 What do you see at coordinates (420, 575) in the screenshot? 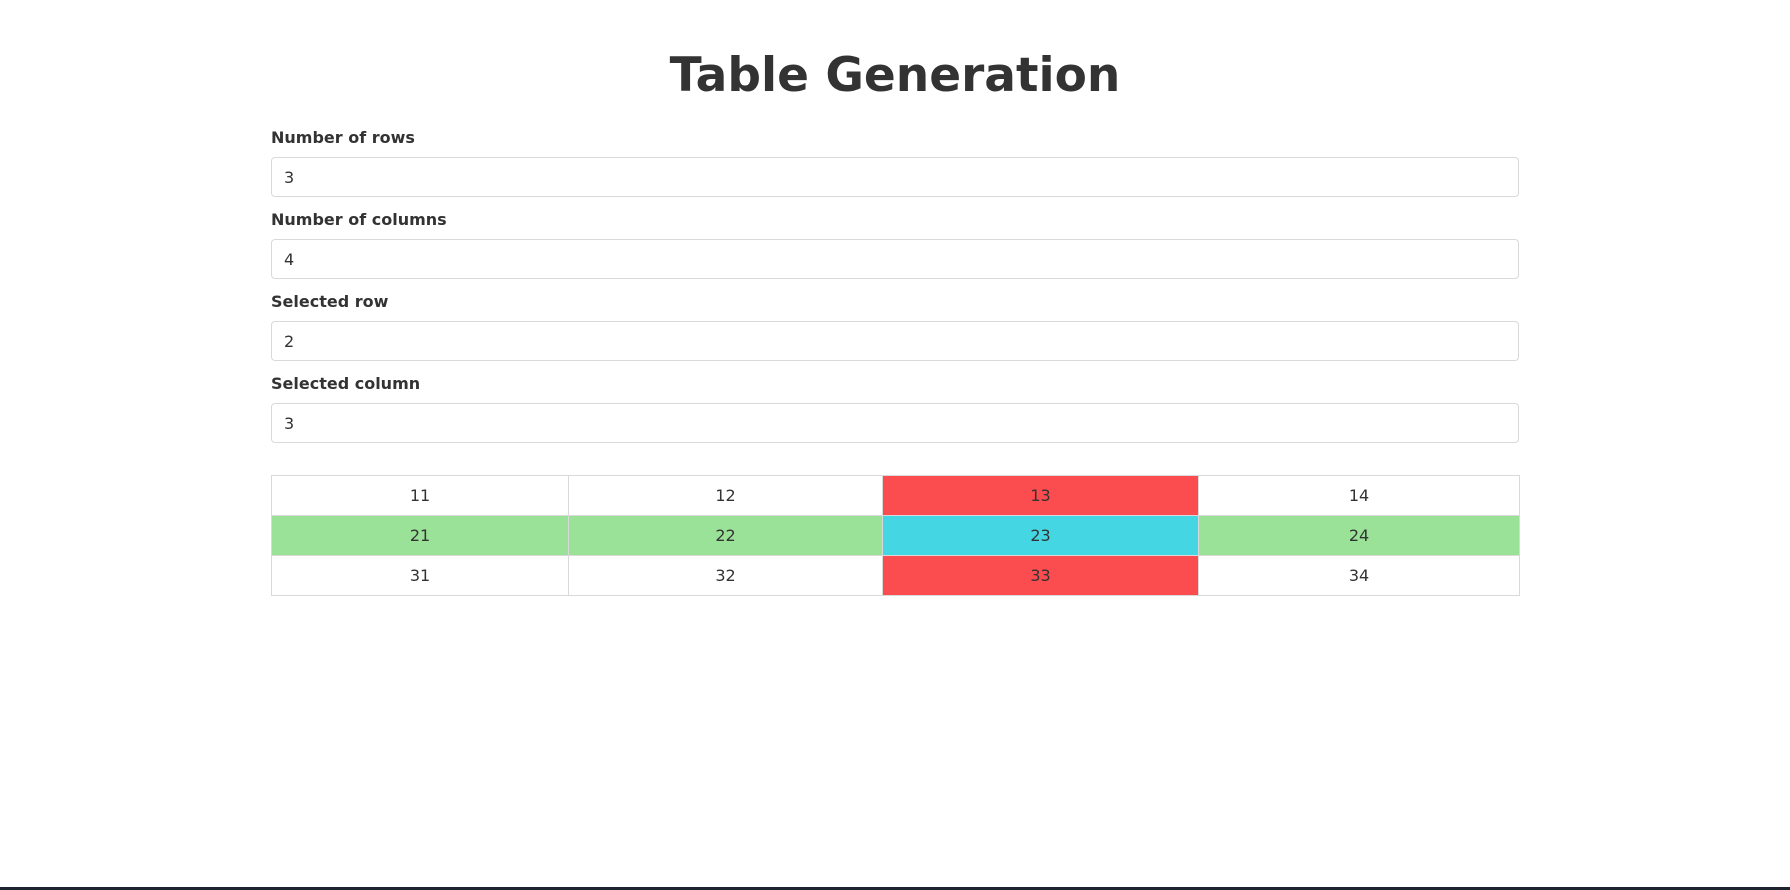
I see `table-cell: 31` at bounding box center [420, 575].